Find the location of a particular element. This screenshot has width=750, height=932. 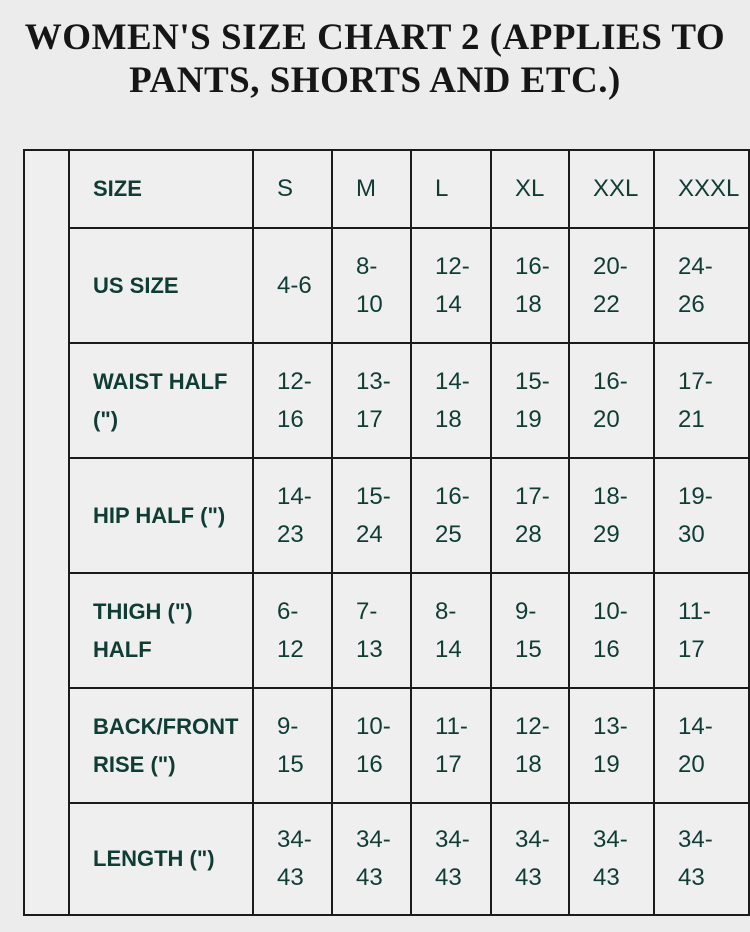

value-cell: 16- 25 is located at coordinates (451, 515).